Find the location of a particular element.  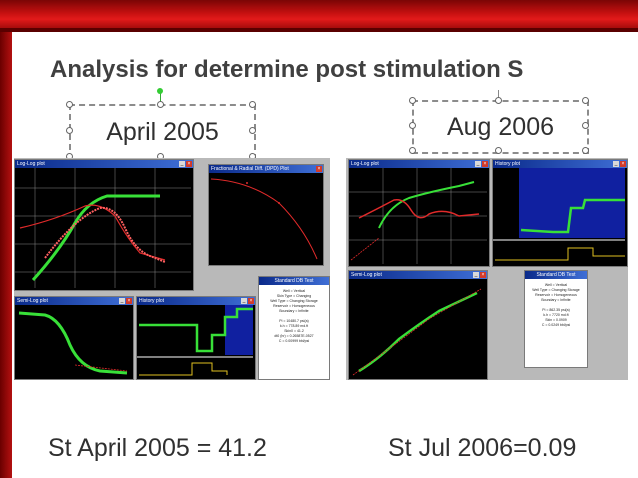

right-result-text: St Jul 2006=0.09 is located at coordinates (482, 448).